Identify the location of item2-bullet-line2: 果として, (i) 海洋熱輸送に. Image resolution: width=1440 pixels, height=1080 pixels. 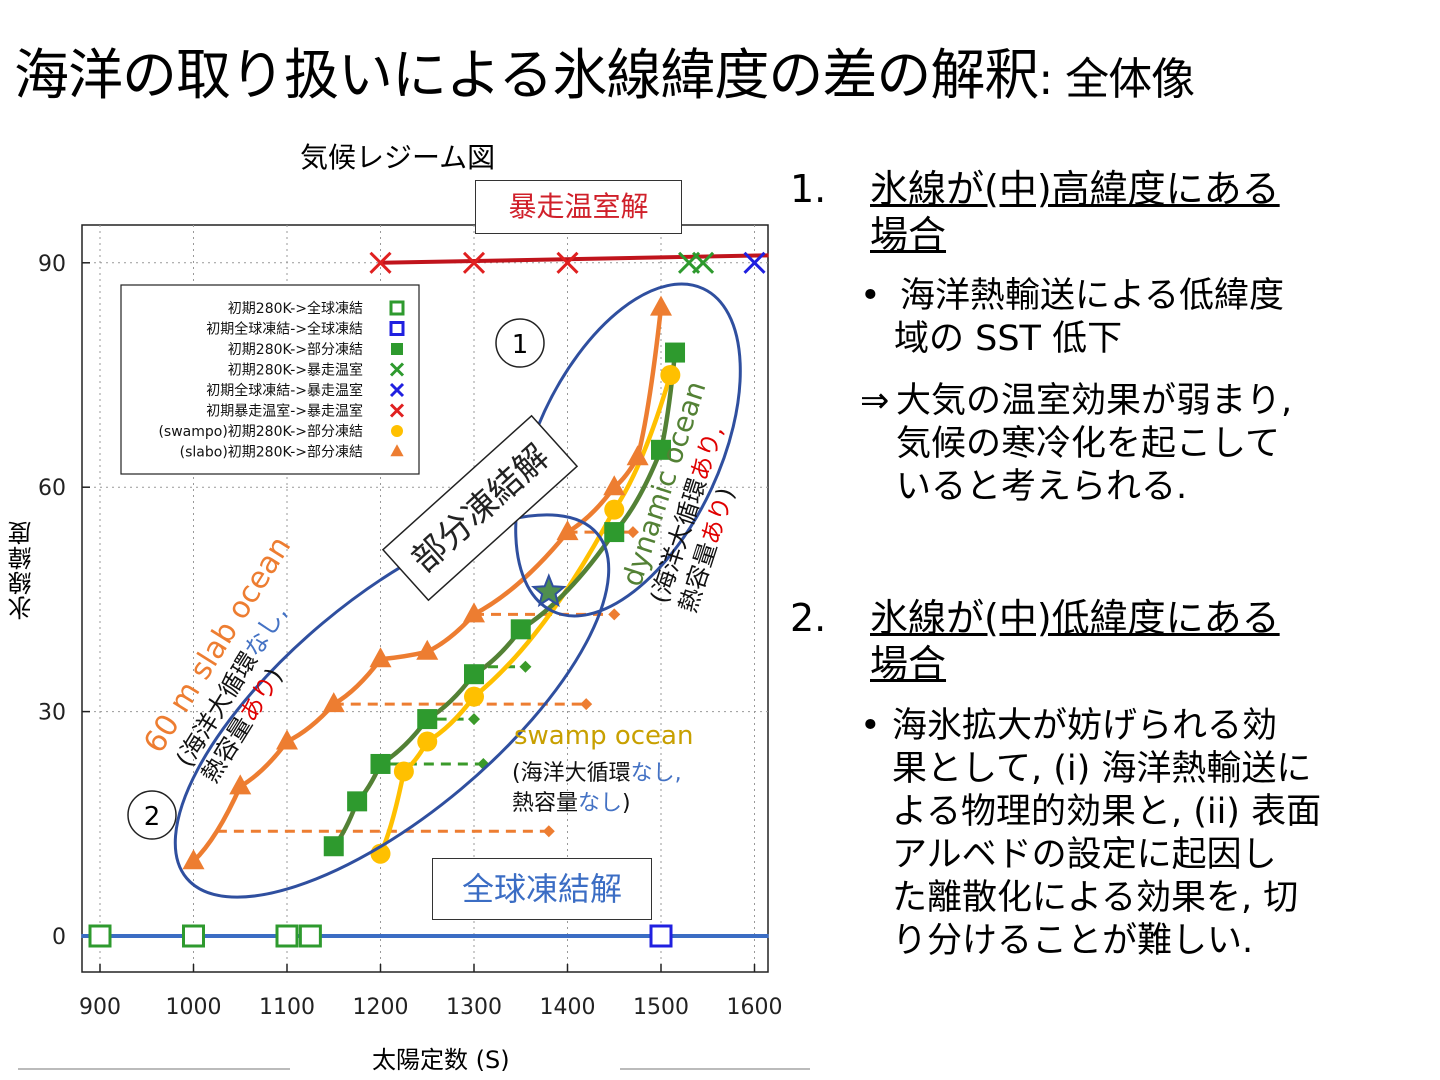
(1102, 769).